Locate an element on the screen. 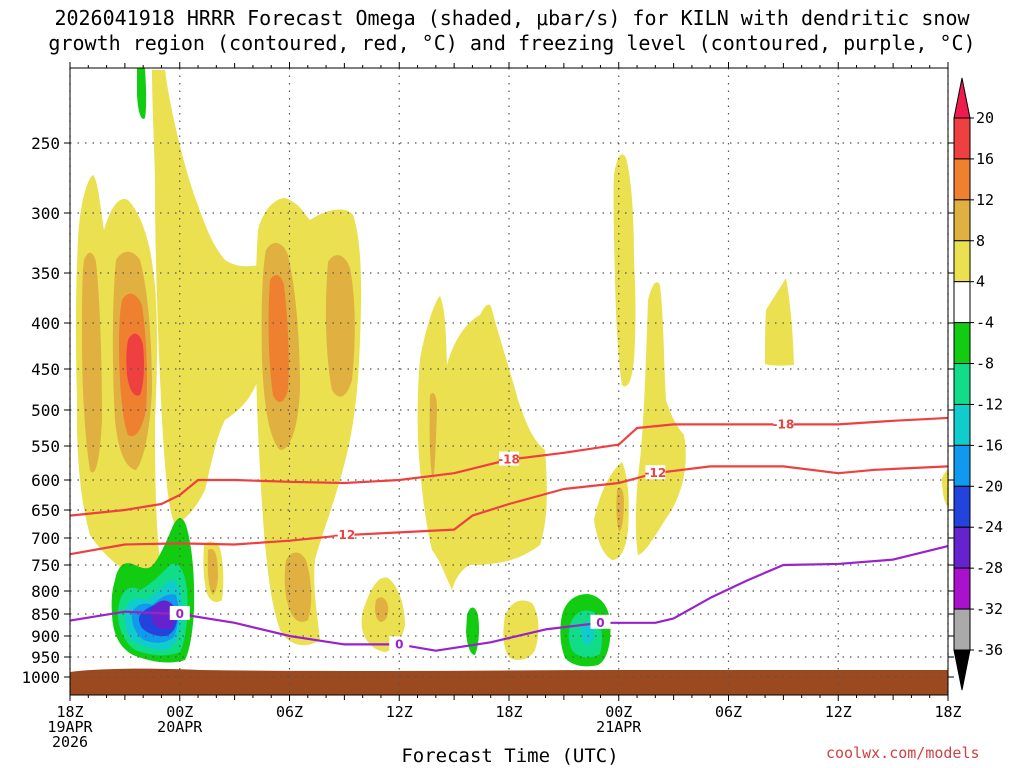 The width and height of the screenshot is (1024, 768). y-tick-label: 500 is located at coordinates (45, 410).